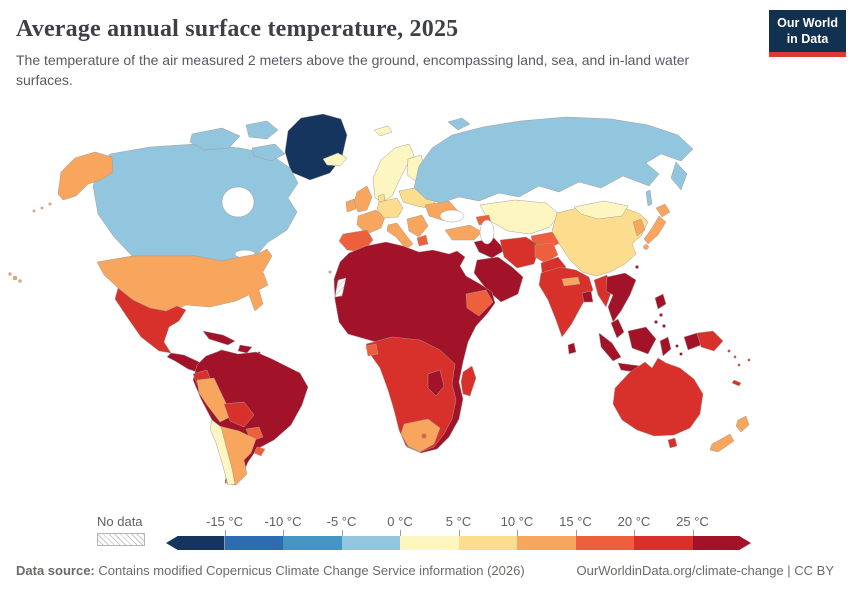 This screenshot has height=600, width=850. I want to click on country-sri-lanka, so click(572, 348).